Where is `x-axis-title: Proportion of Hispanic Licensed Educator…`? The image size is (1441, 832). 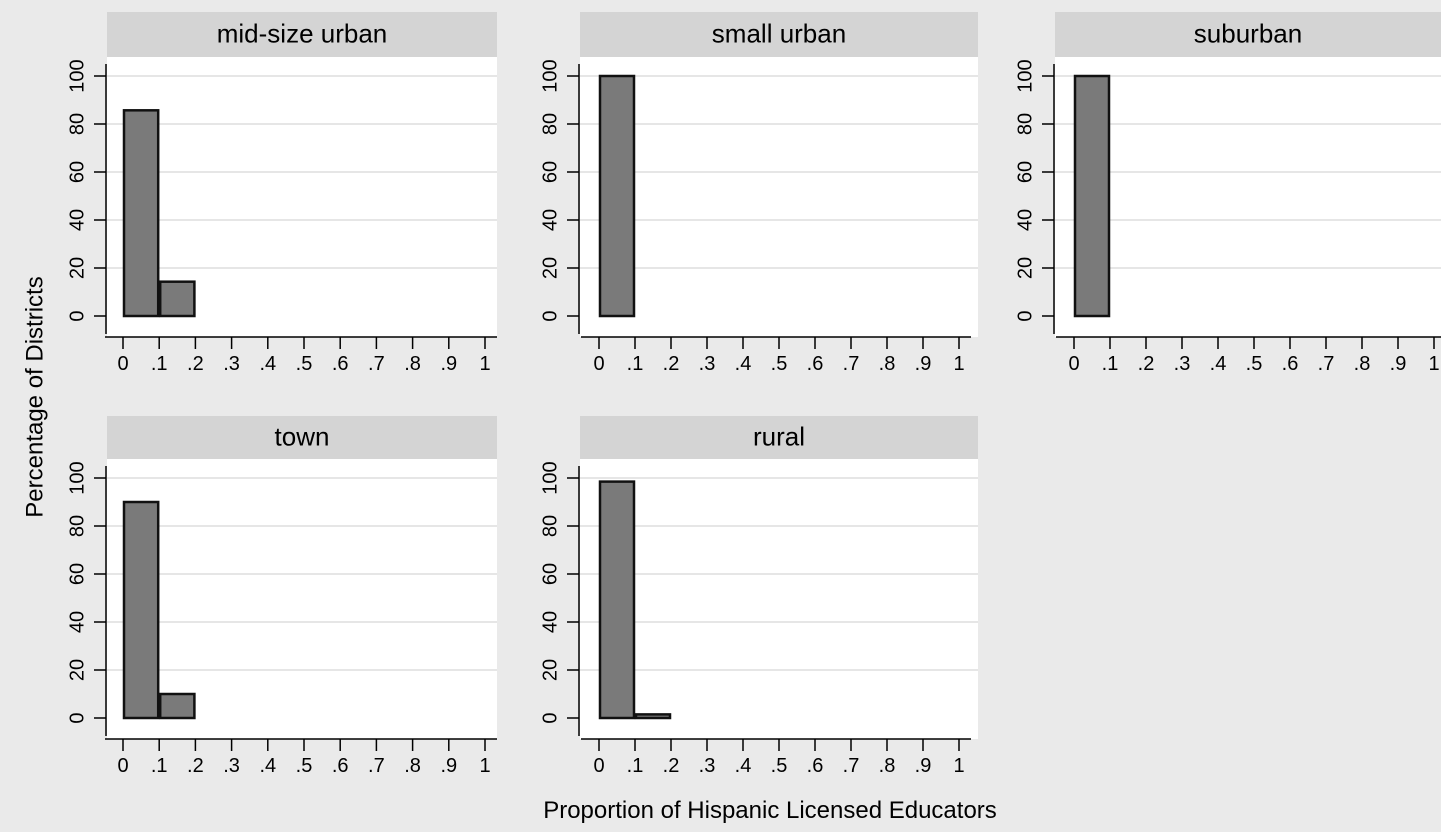
x-axis-title: Proportion of Hispanic Licensed Educator… is located at coordinates (770, 810).